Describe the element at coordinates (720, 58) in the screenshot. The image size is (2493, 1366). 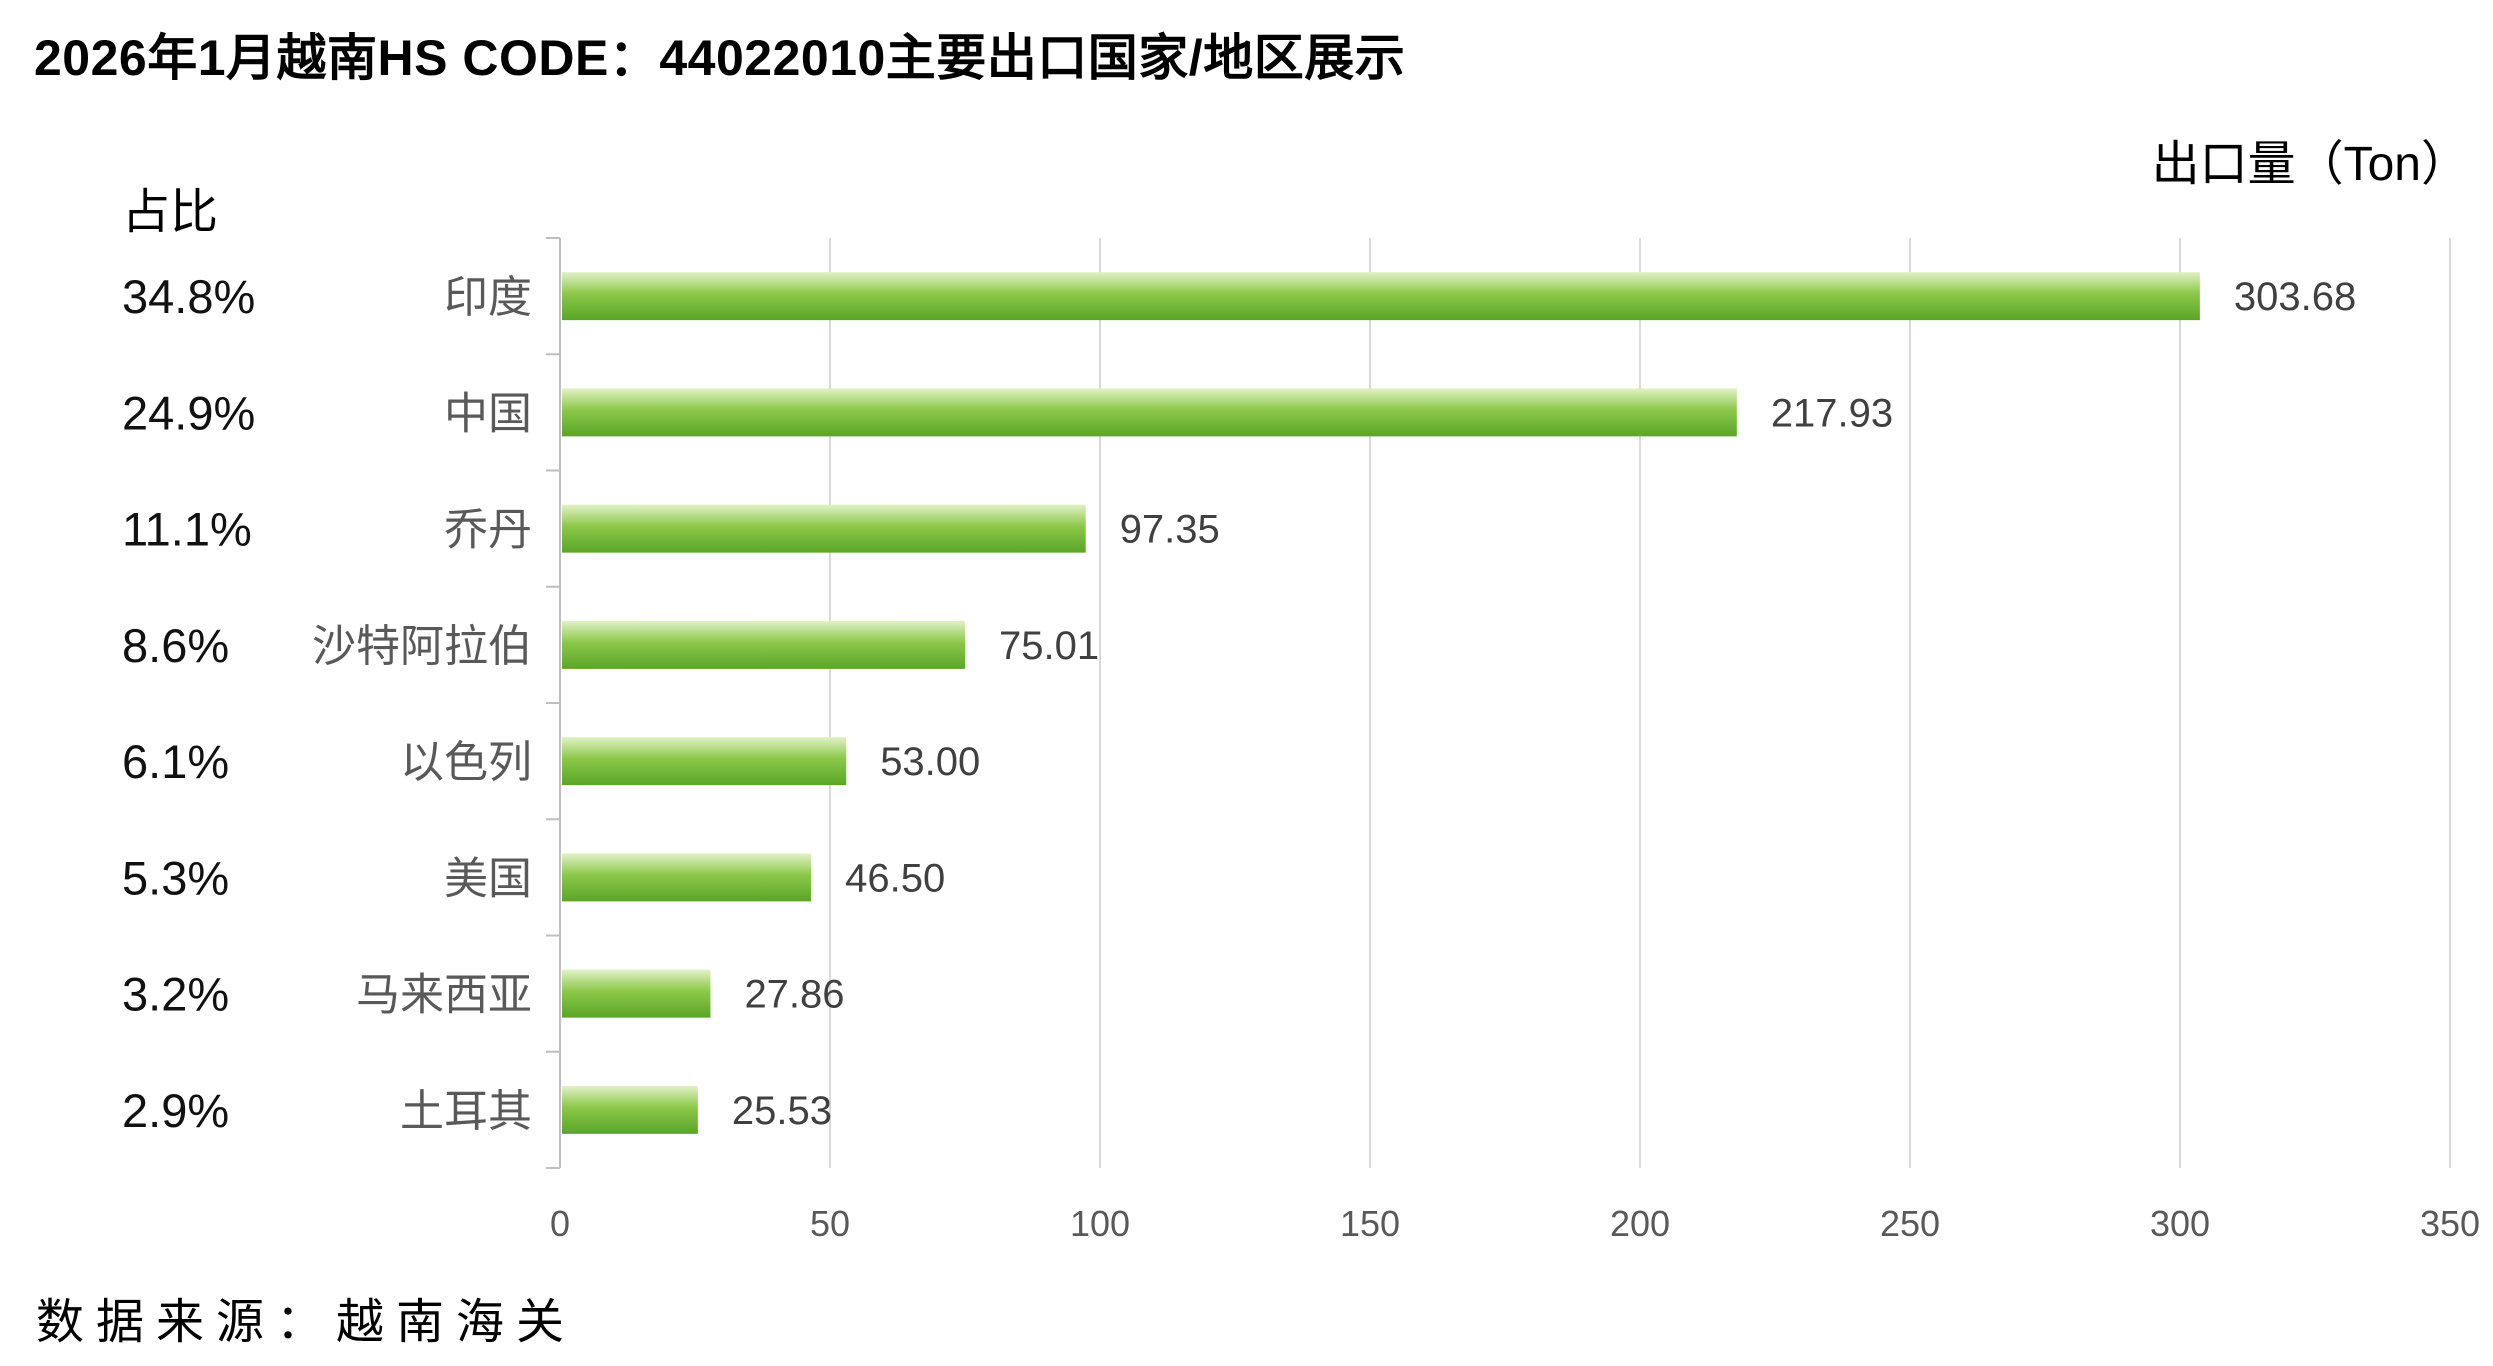
I see `page-title: 2026年1月越南HS CODE：44022010主要出口国家/地区展示` at that location.